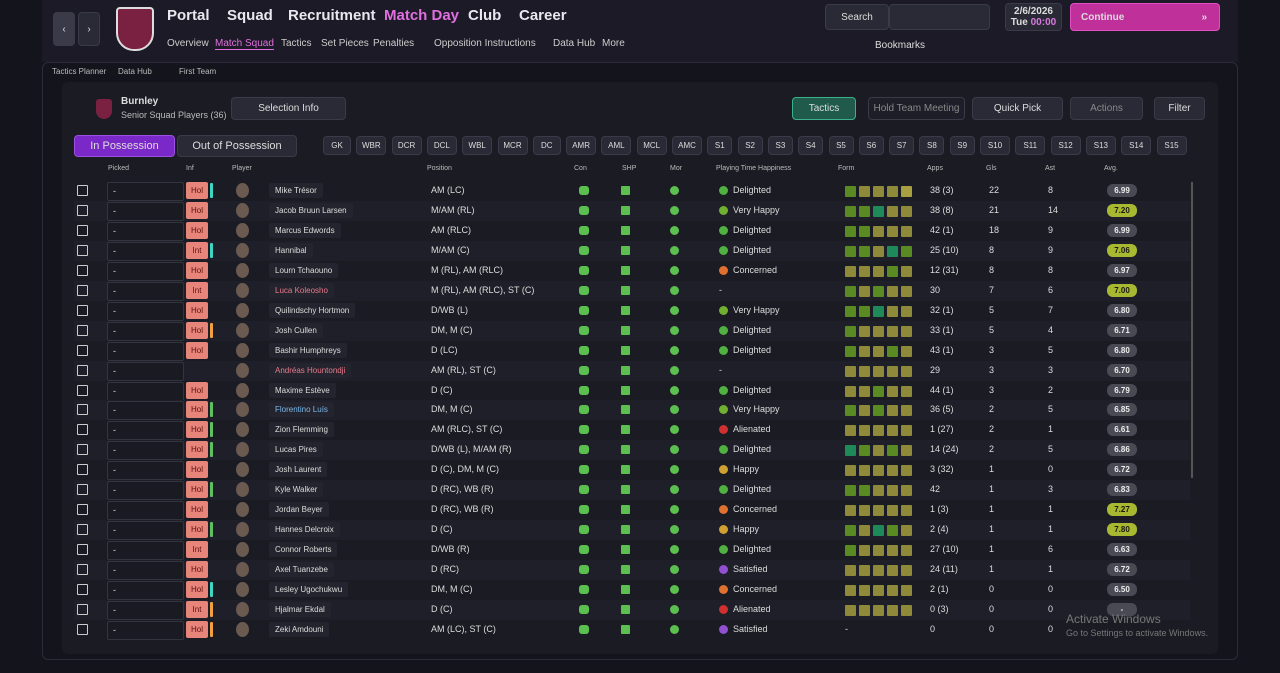 The image size is (1280, 673). What do you see at coordinates (543, 15) in the screenshot?
I see `nav-item: Career` at bounding box center [543, 15].